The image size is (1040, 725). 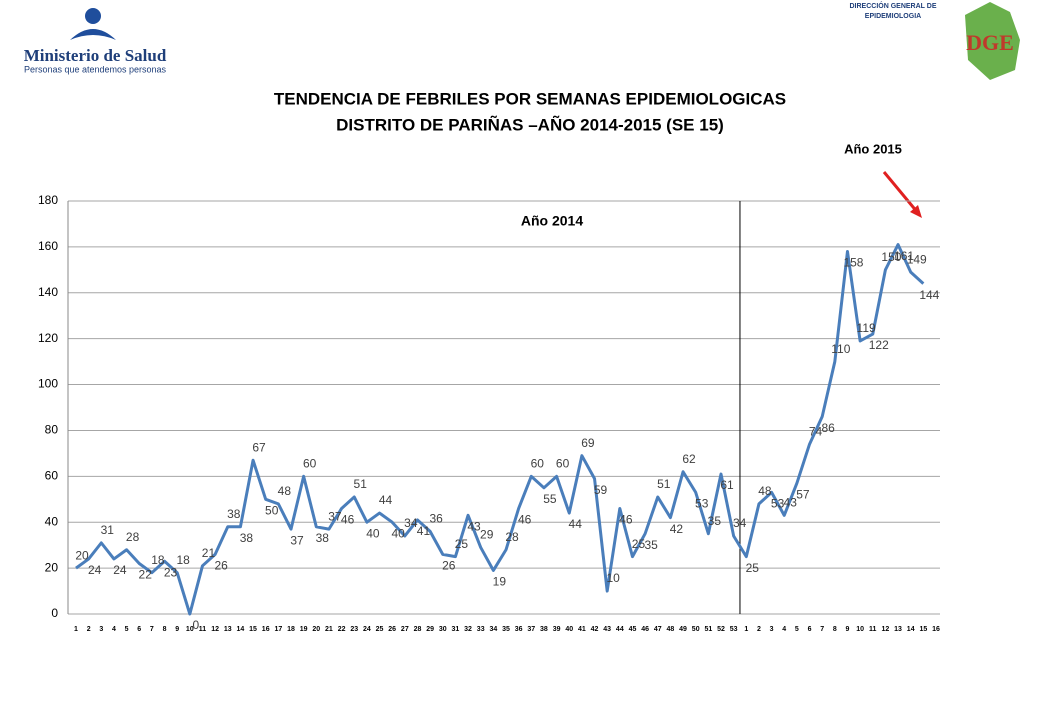 What do you see at coordinates (886, 629) in the screenshot?
I see `x-tick-label: 12` at bounding box center [886, 629].